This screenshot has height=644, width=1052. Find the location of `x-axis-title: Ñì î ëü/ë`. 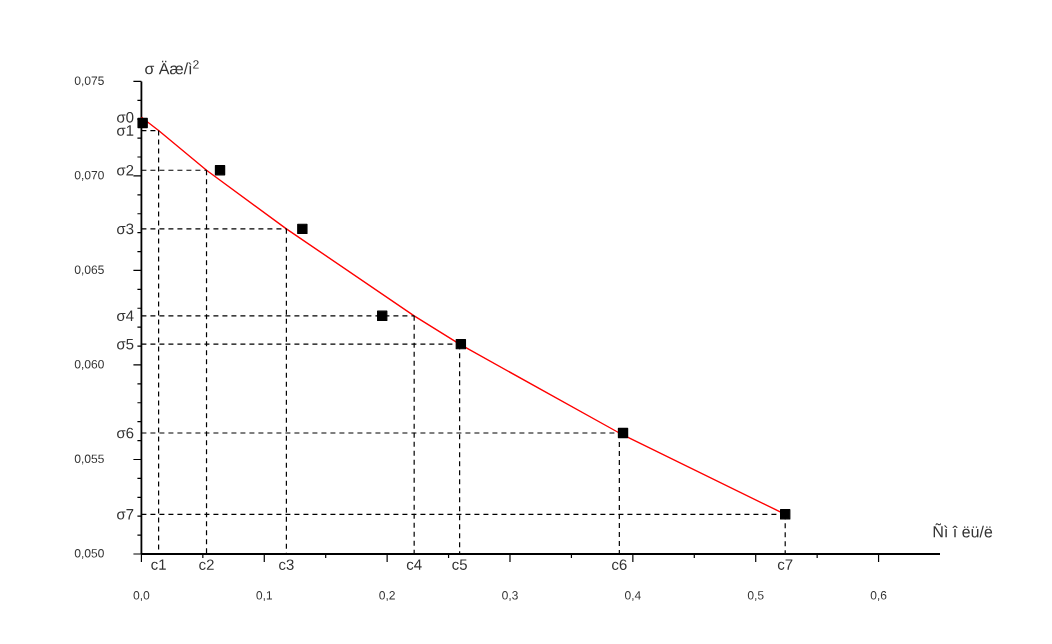

x-axis-title: Ñì î ëü/ë is located at coordinates (963, 530).